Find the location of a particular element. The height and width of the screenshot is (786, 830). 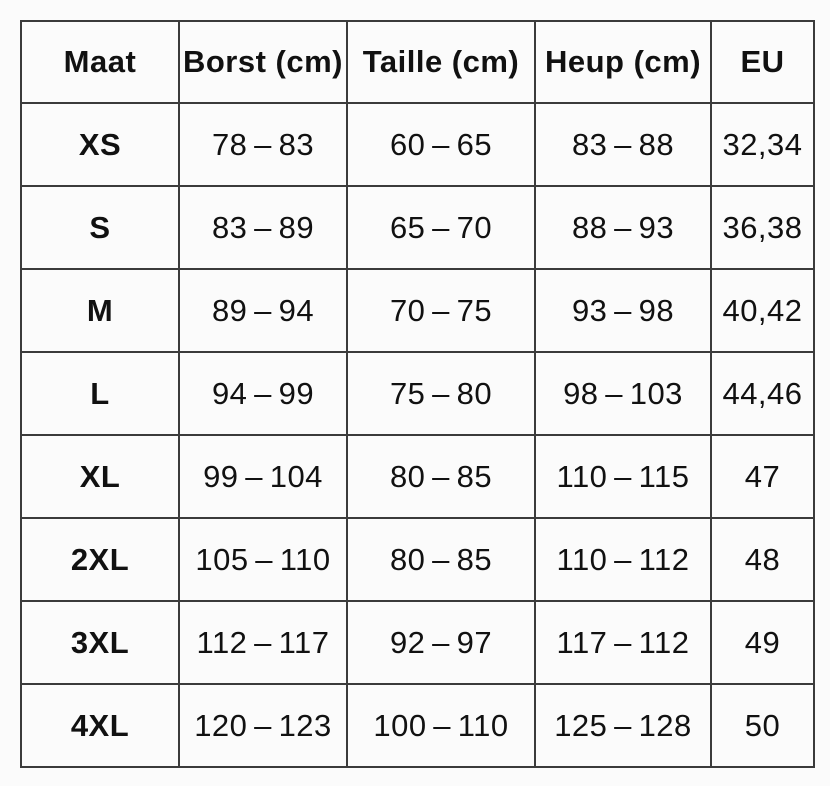

size-cell: 4XL is located at coordinates (100, 725).